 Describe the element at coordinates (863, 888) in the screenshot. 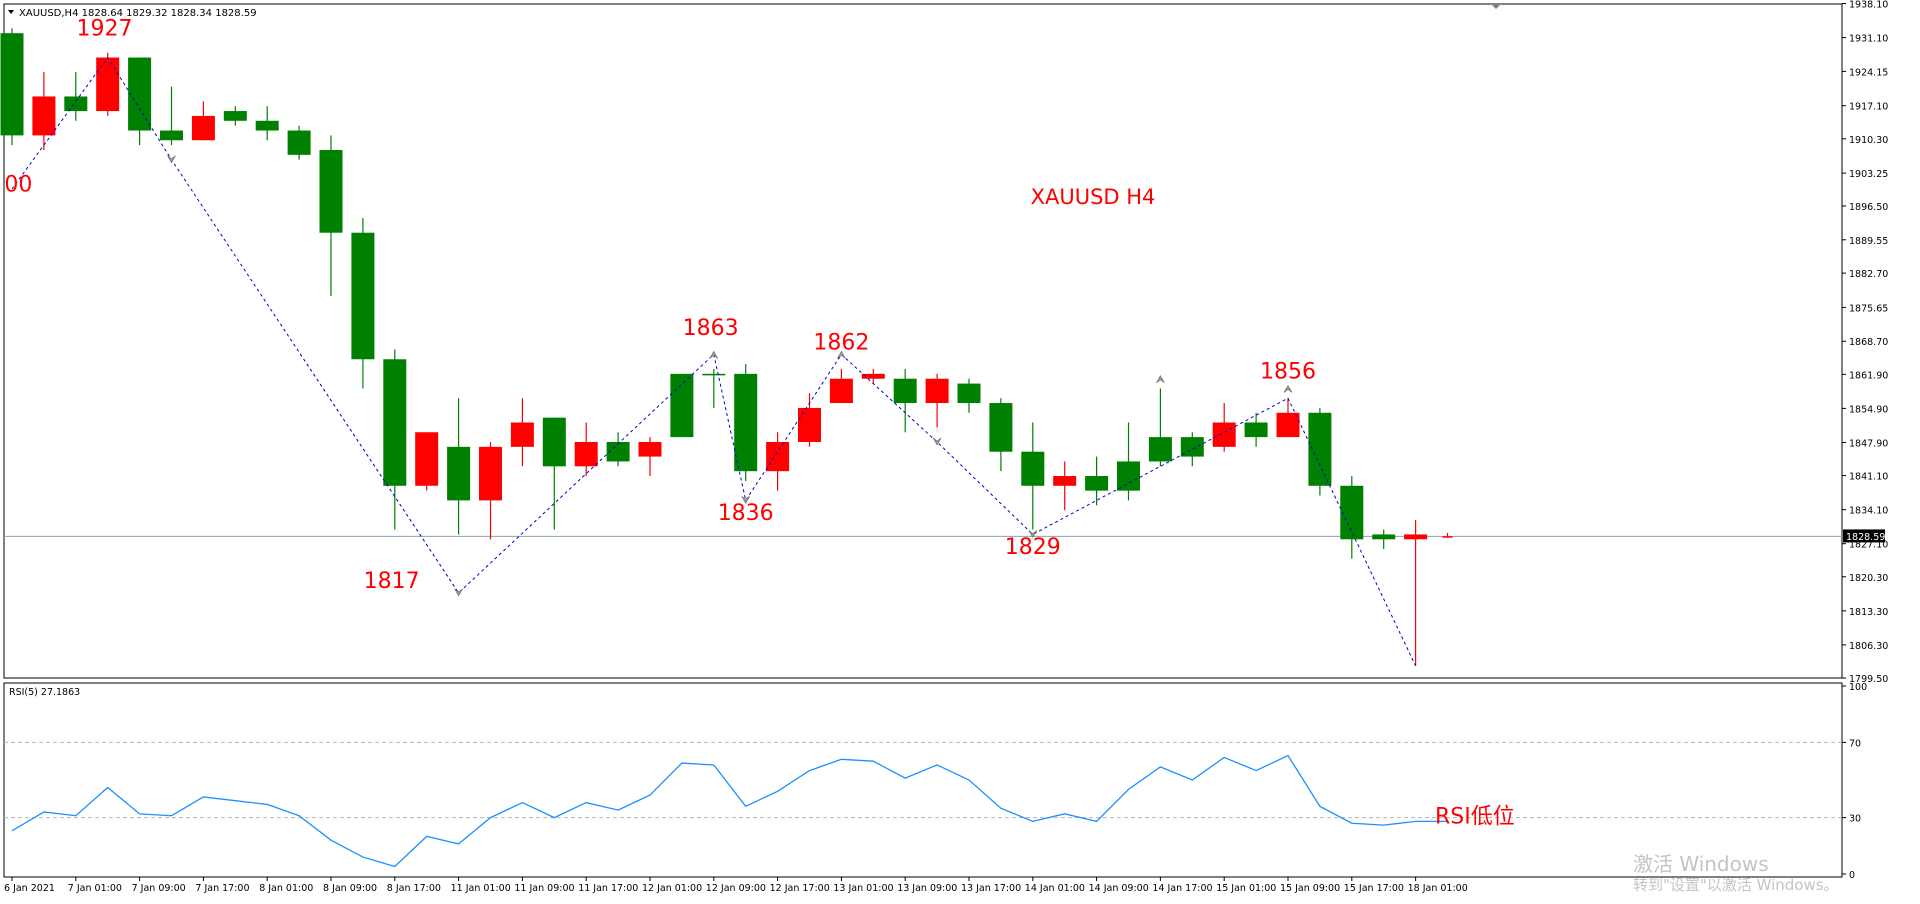

I see `time-tick-label-13: 13 Jan 01:00` at that location.